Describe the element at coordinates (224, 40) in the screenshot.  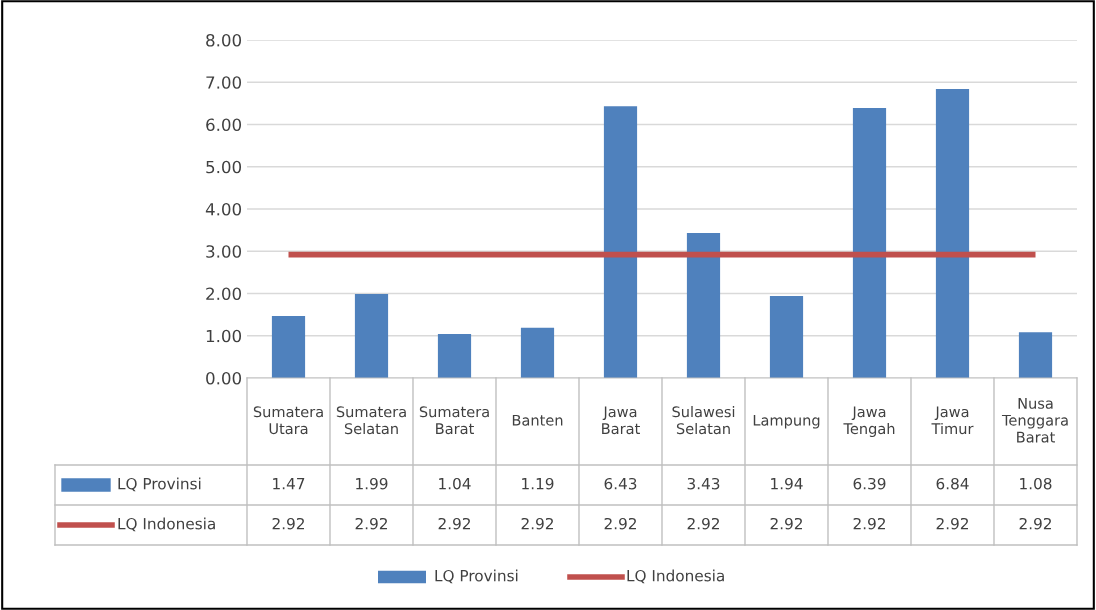
I see `y-tick-label: 8.00` at that location.